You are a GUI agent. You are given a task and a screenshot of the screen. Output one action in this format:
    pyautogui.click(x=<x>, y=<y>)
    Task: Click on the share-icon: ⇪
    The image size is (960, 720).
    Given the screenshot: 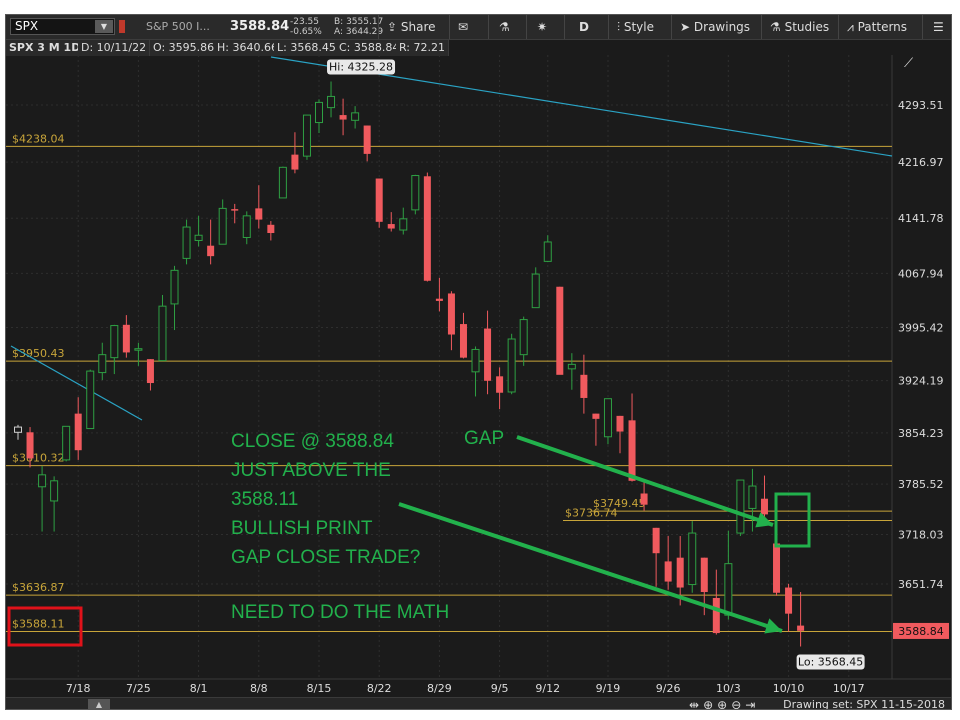 What is the action you would take?
    pyautogui.click(x=392, y=27)
    